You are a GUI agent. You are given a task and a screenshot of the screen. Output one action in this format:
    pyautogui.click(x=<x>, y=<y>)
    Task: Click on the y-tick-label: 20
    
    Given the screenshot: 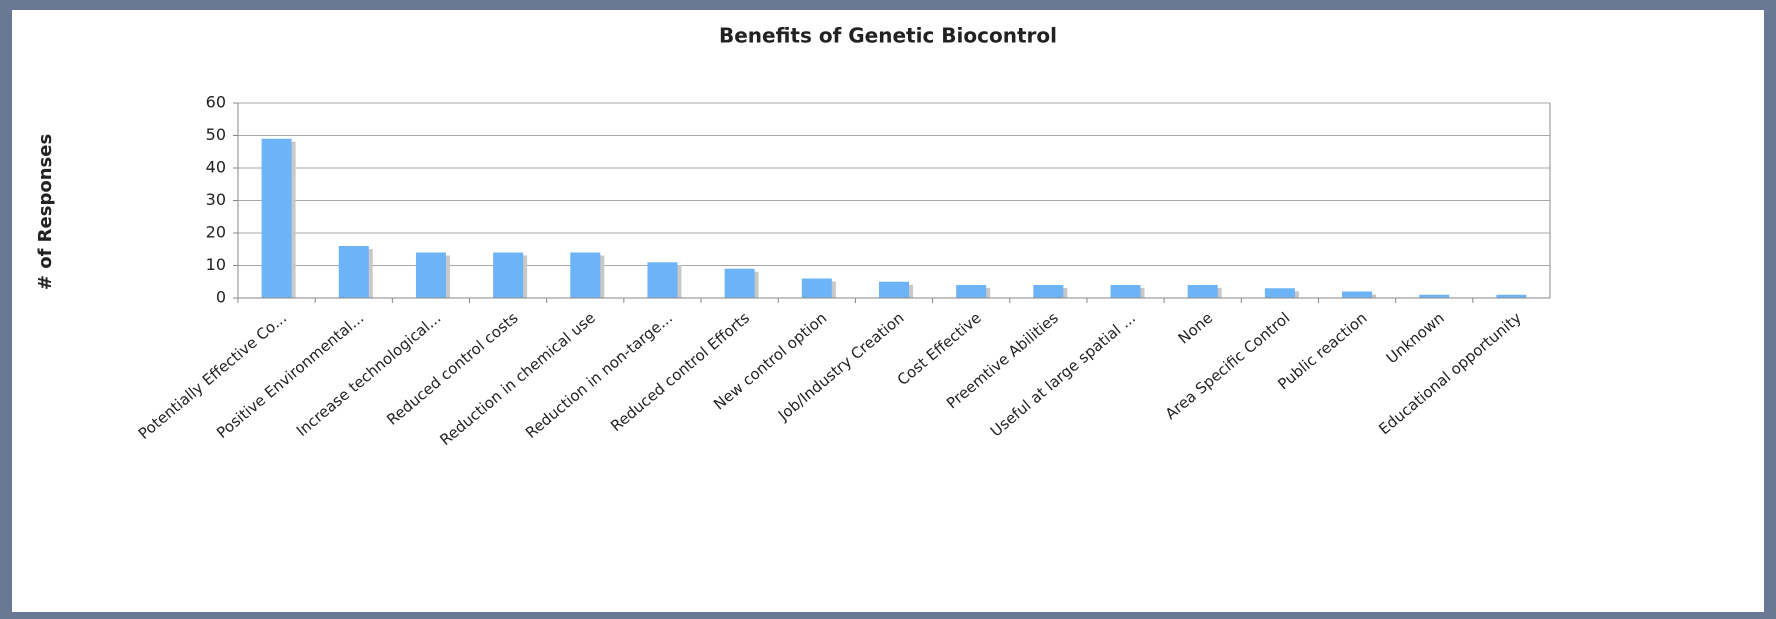 What is the action you would take?
    pyautogui.click(x=216, y=232)
    